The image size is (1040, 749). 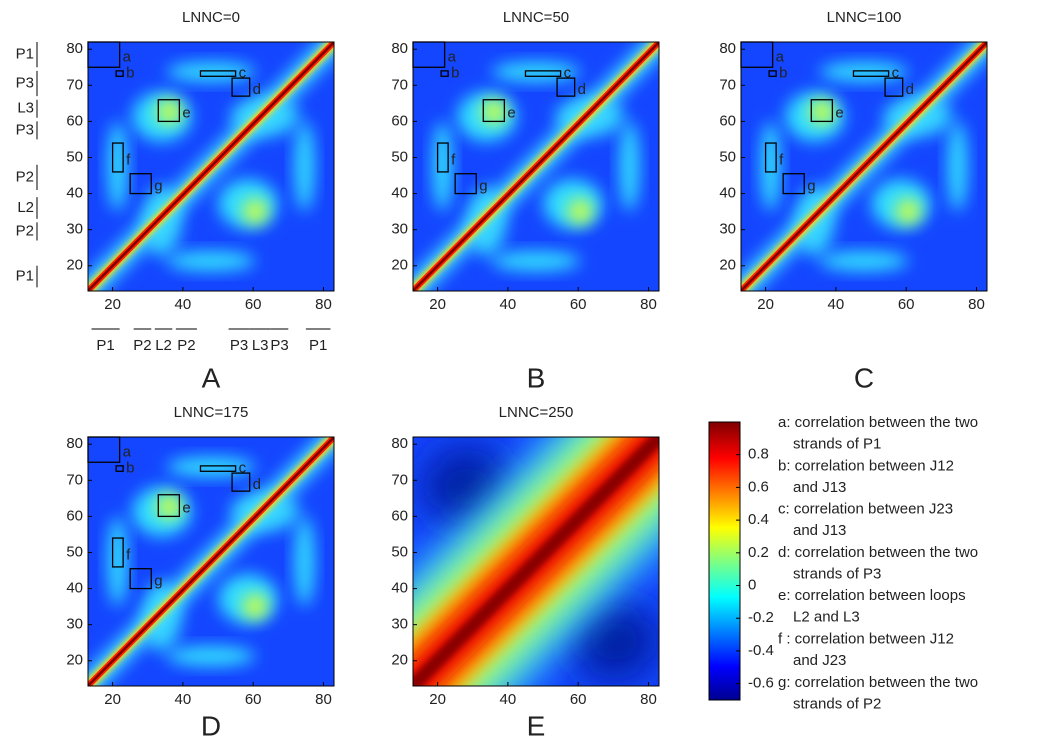 I want to click on panel-letter: D, so click(x=211, y=725).